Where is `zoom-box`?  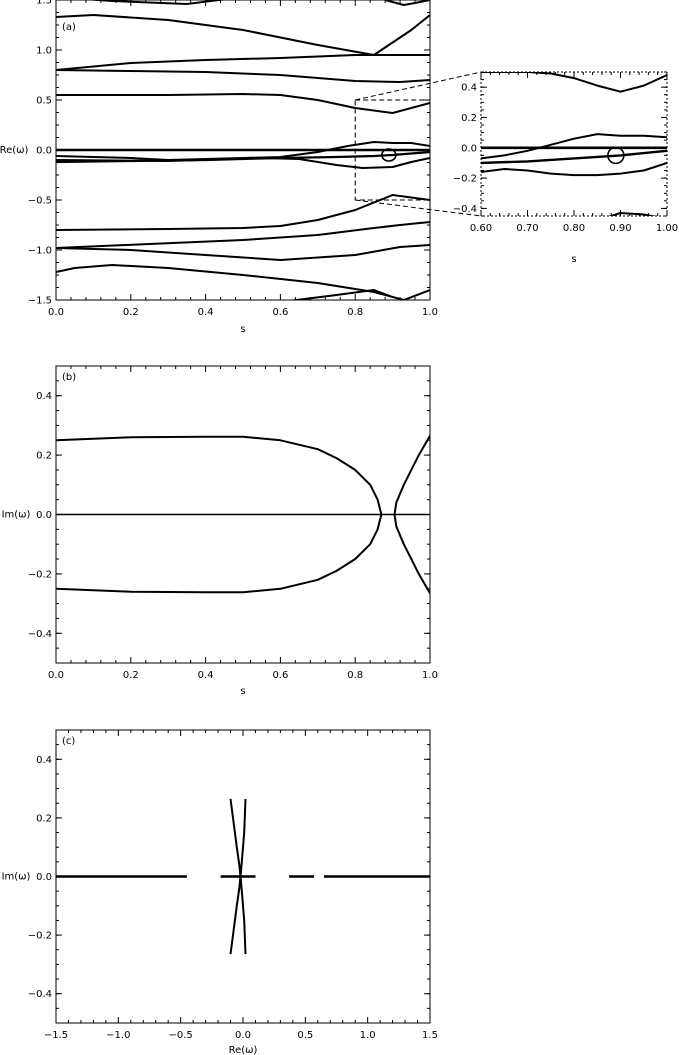
zoom-box is located at coordinates (392, 150).